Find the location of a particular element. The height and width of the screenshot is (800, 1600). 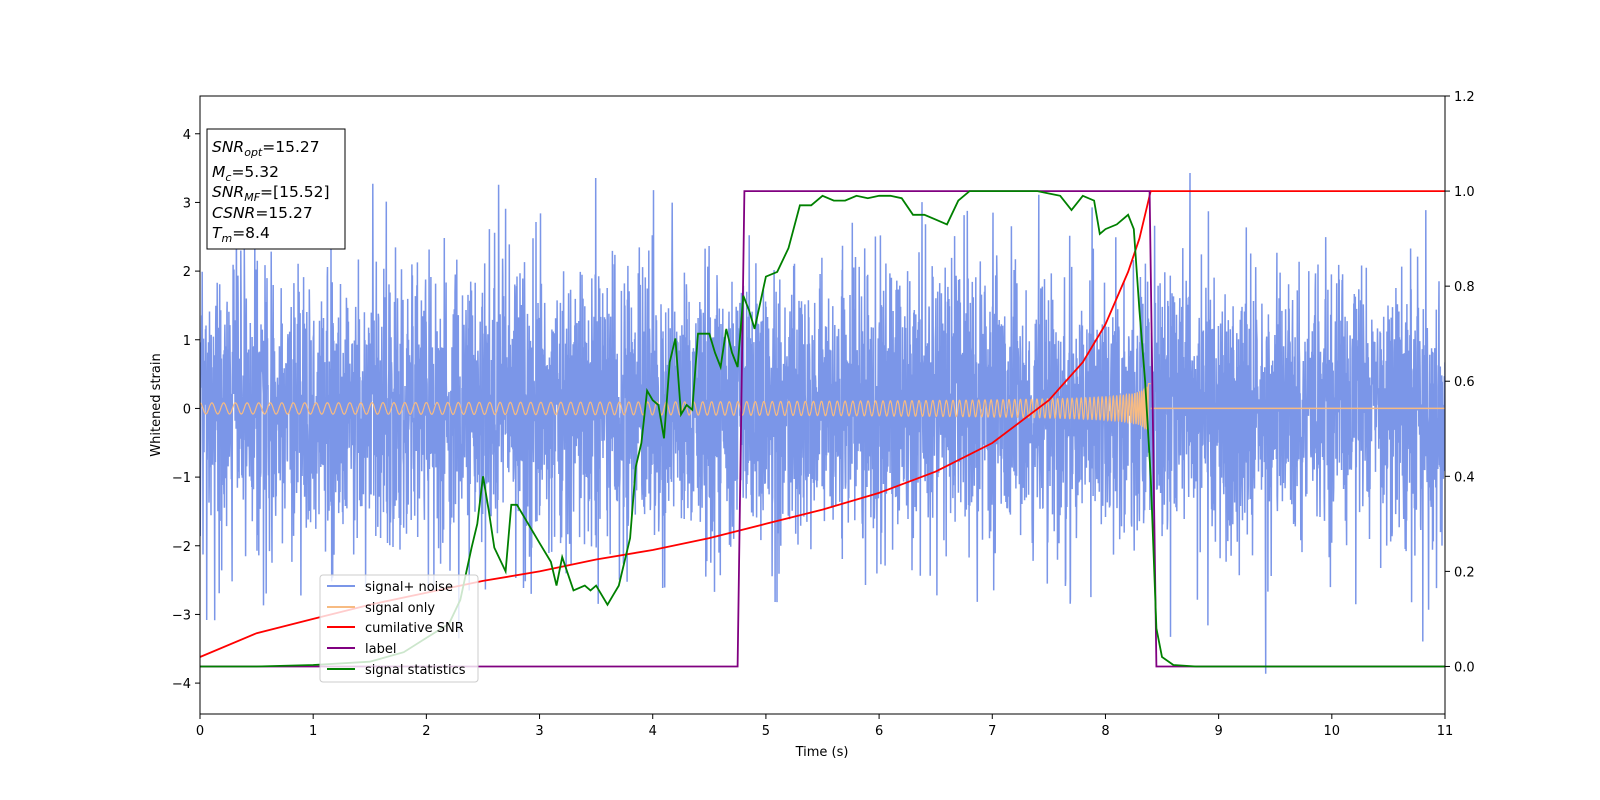

legend-label: cumilative SNR is located at coordinates (414, 628).